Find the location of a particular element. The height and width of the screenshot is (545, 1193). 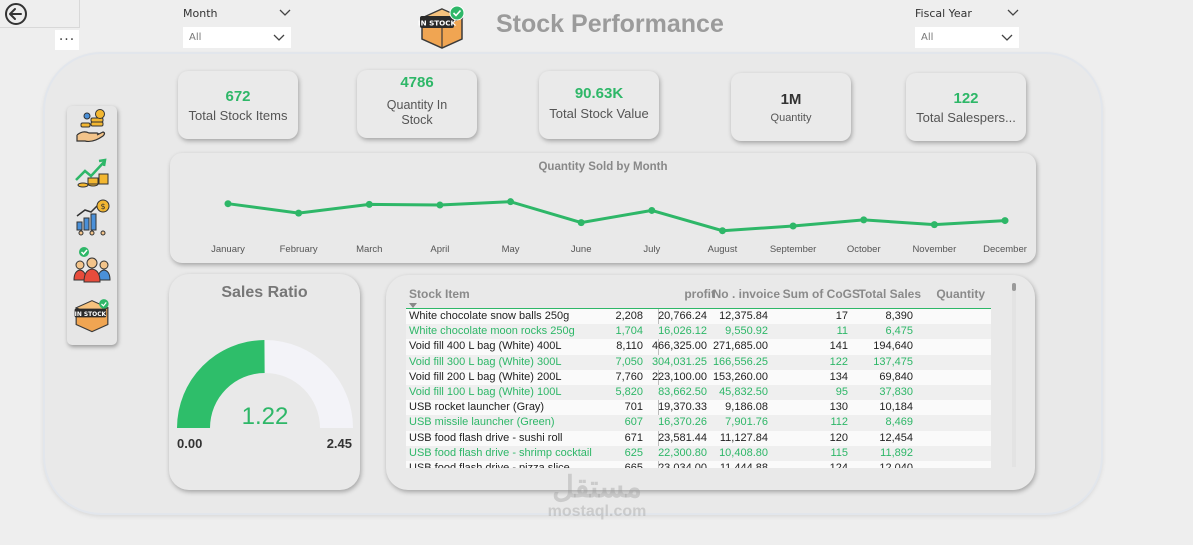

cell-total-sales: 20,766.24 is located at coordinates (682, 316).